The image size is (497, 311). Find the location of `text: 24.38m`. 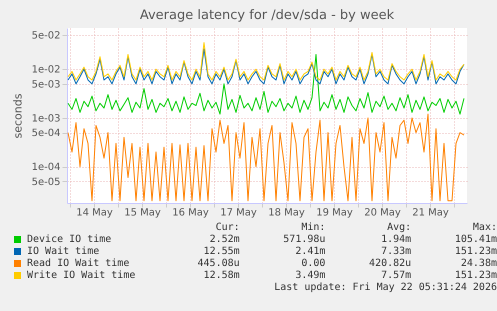

text: 24.38m is located at coordinates (478, 264).